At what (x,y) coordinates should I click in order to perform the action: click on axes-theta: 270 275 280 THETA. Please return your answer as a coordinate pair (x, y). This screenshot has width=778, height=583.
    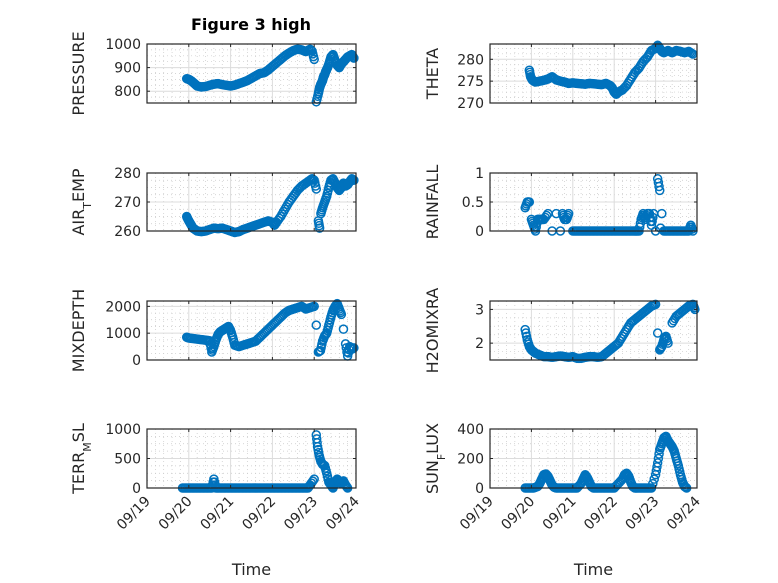
    Looking at the image, I should click on (560, 76).